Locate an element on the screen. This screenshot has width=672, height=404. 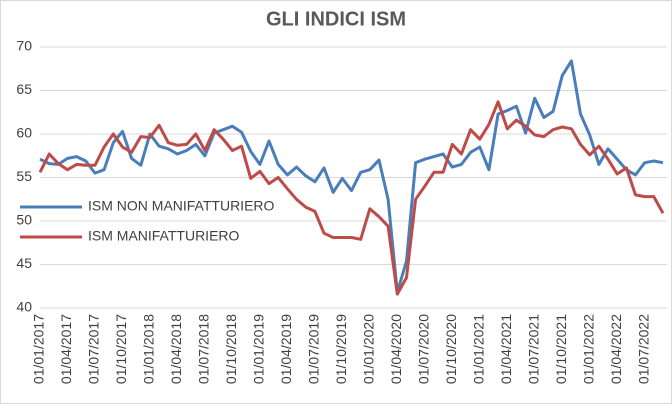
x-tick-label: 01/04/2019 is located at coordinates (286, 349).